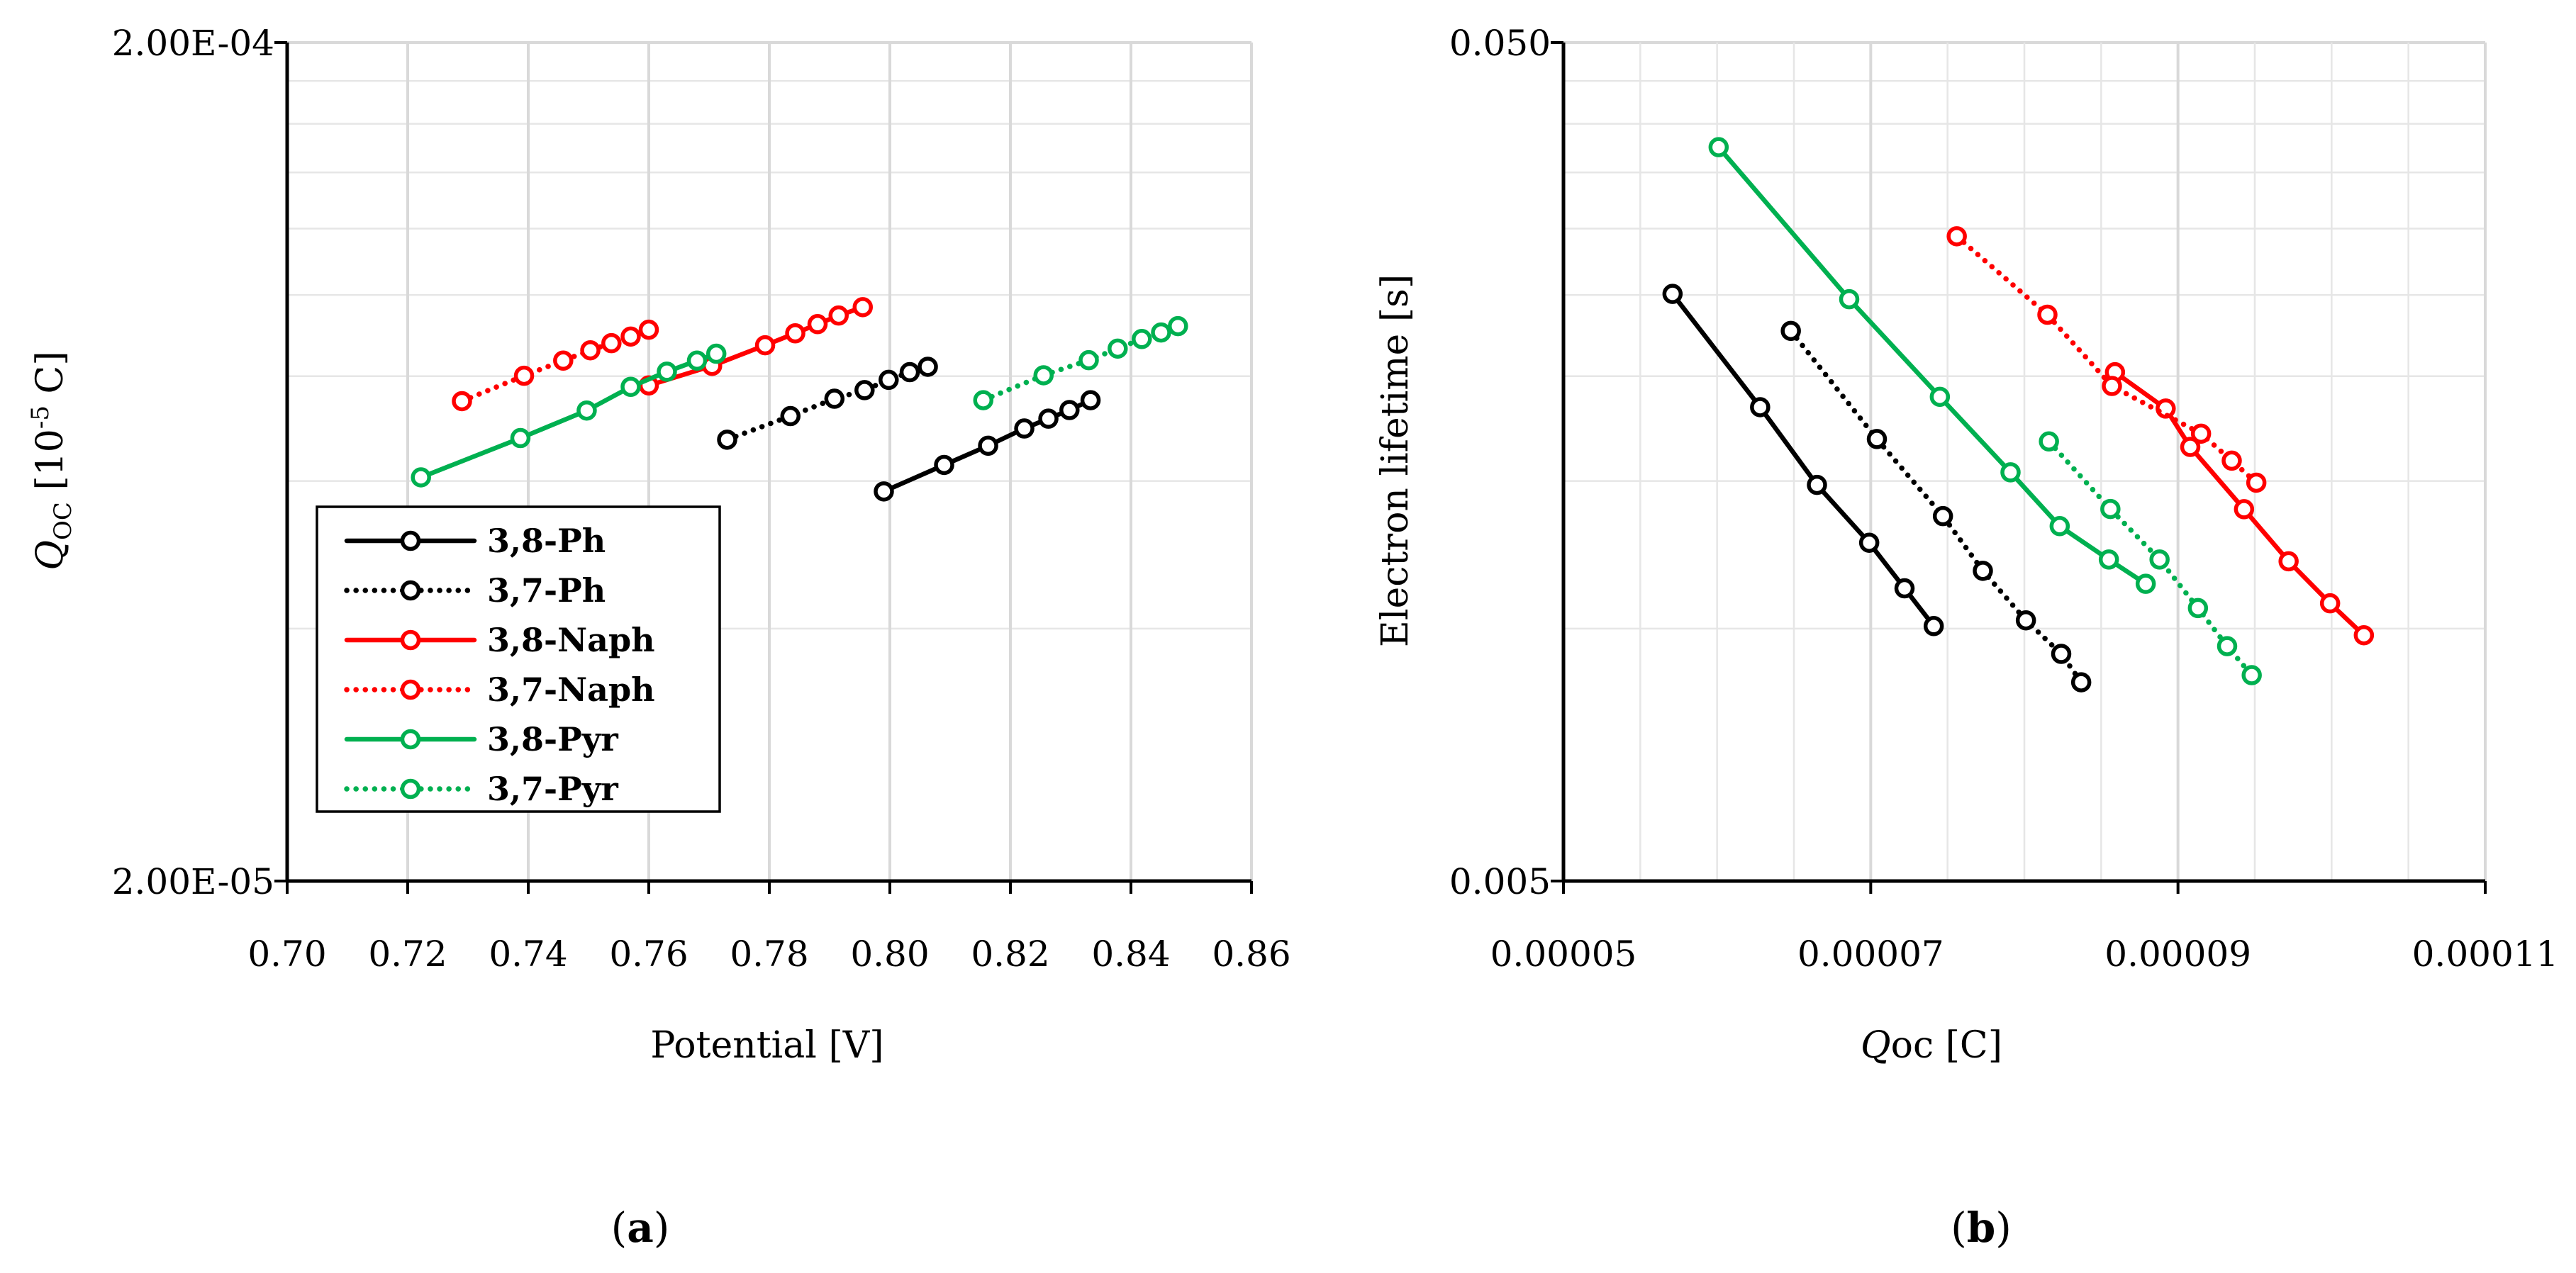 This screenshot has width=2576, height=1273. I want to click on panel-b-series, so click(2018, 414).